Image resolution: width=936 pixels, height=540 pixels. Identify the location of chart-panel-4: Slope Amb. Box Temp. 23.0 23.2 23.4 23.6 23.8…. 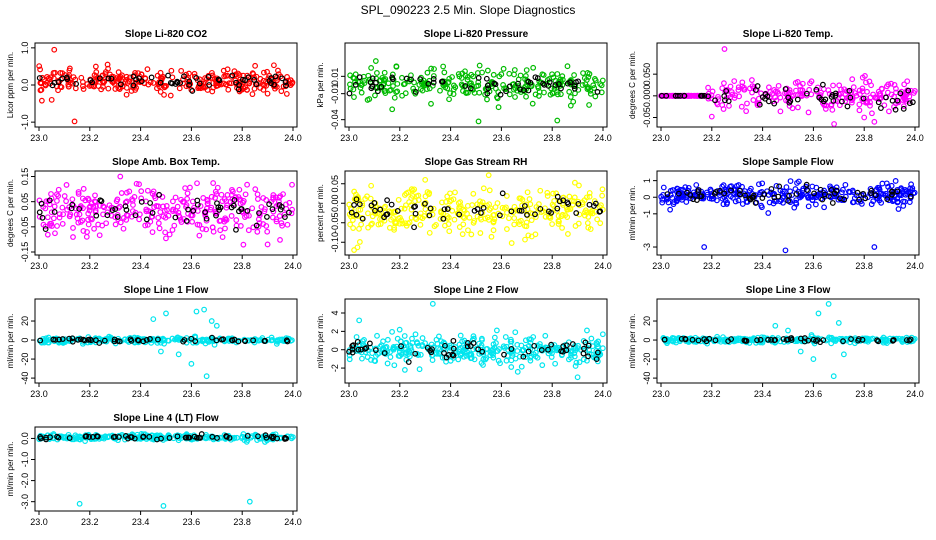
(154, 214).